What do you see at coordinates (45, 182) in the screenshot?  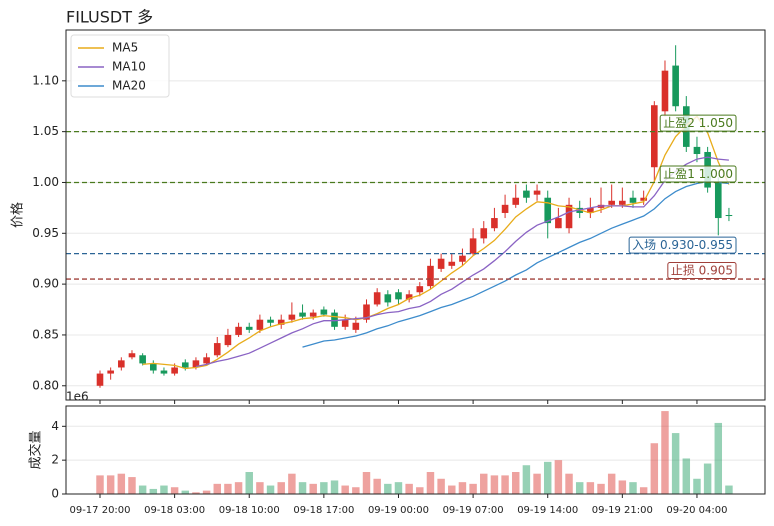 I see `y-tick-label: 1.00` at bounding box center [45, 182].